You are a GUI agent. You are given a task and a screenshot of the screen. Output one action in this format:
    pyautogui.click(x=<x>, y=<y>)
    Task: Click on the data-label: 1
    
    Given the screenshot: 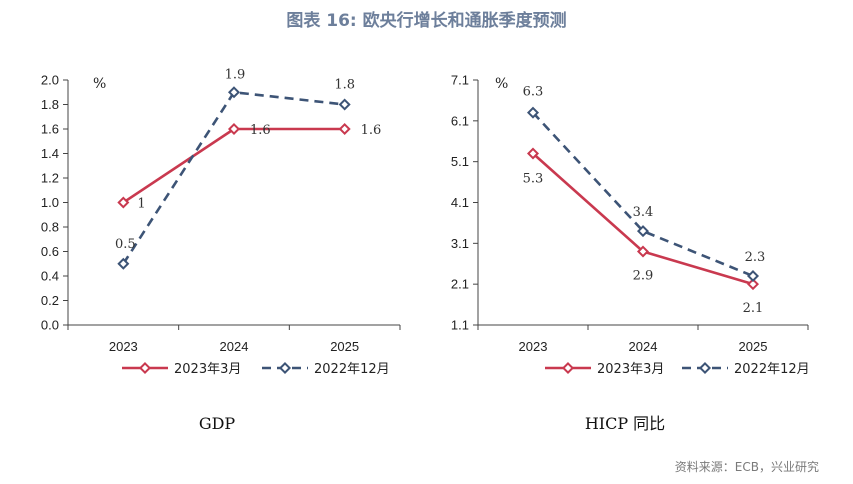 What is the action you would take?
    pyautogui.click(x=141, y=204)
    